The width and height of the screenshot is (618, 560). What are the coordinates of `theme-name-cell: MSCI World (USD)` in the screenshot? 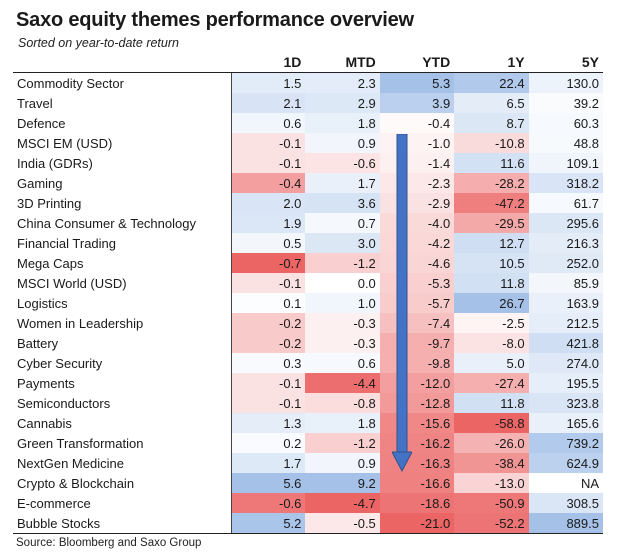 It's located at (122, 283).